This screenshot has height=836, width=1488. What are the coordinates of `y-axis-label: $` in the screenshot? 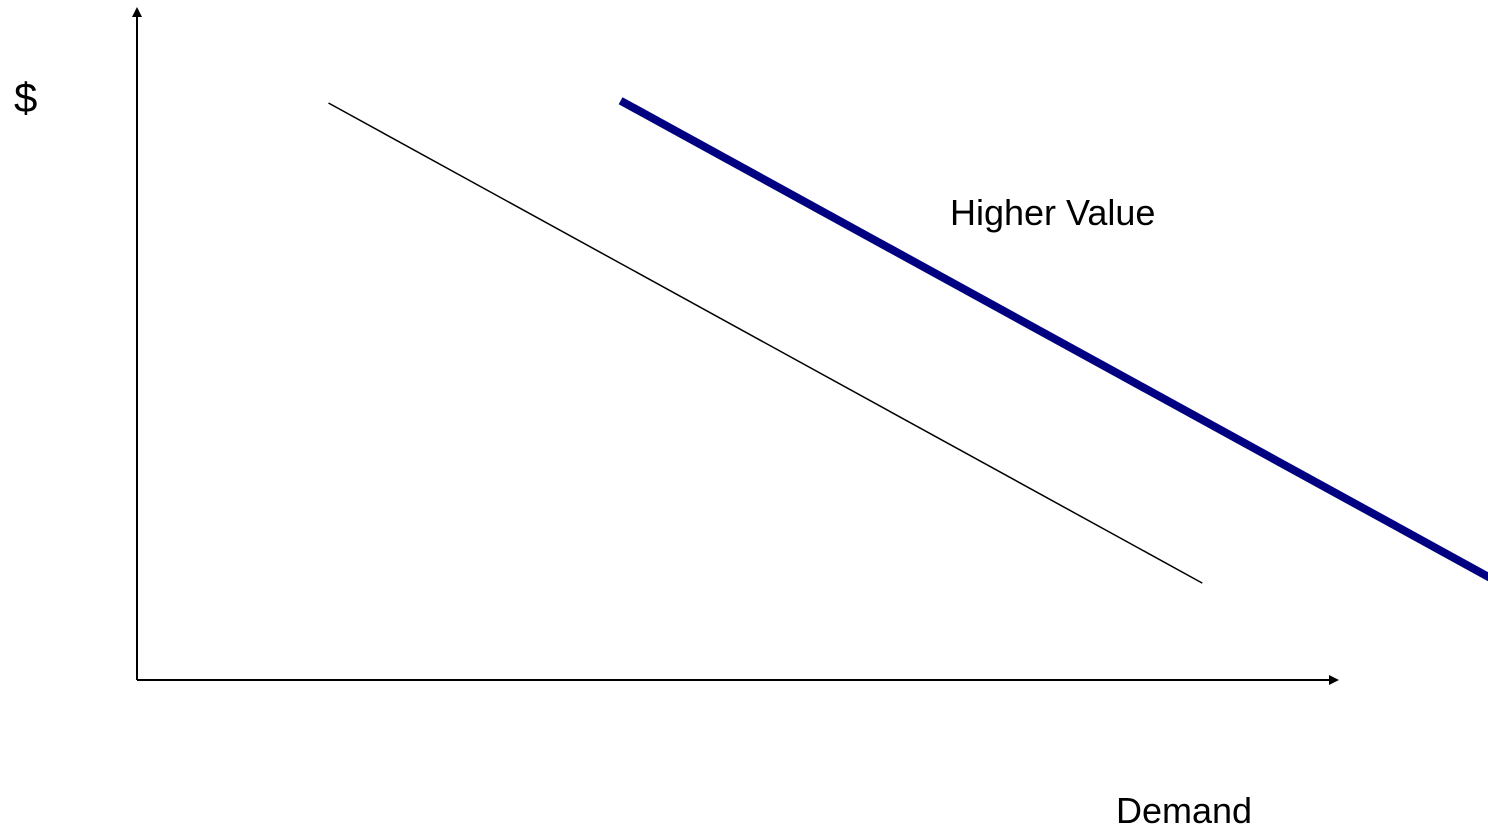 It's located at (26, 97).